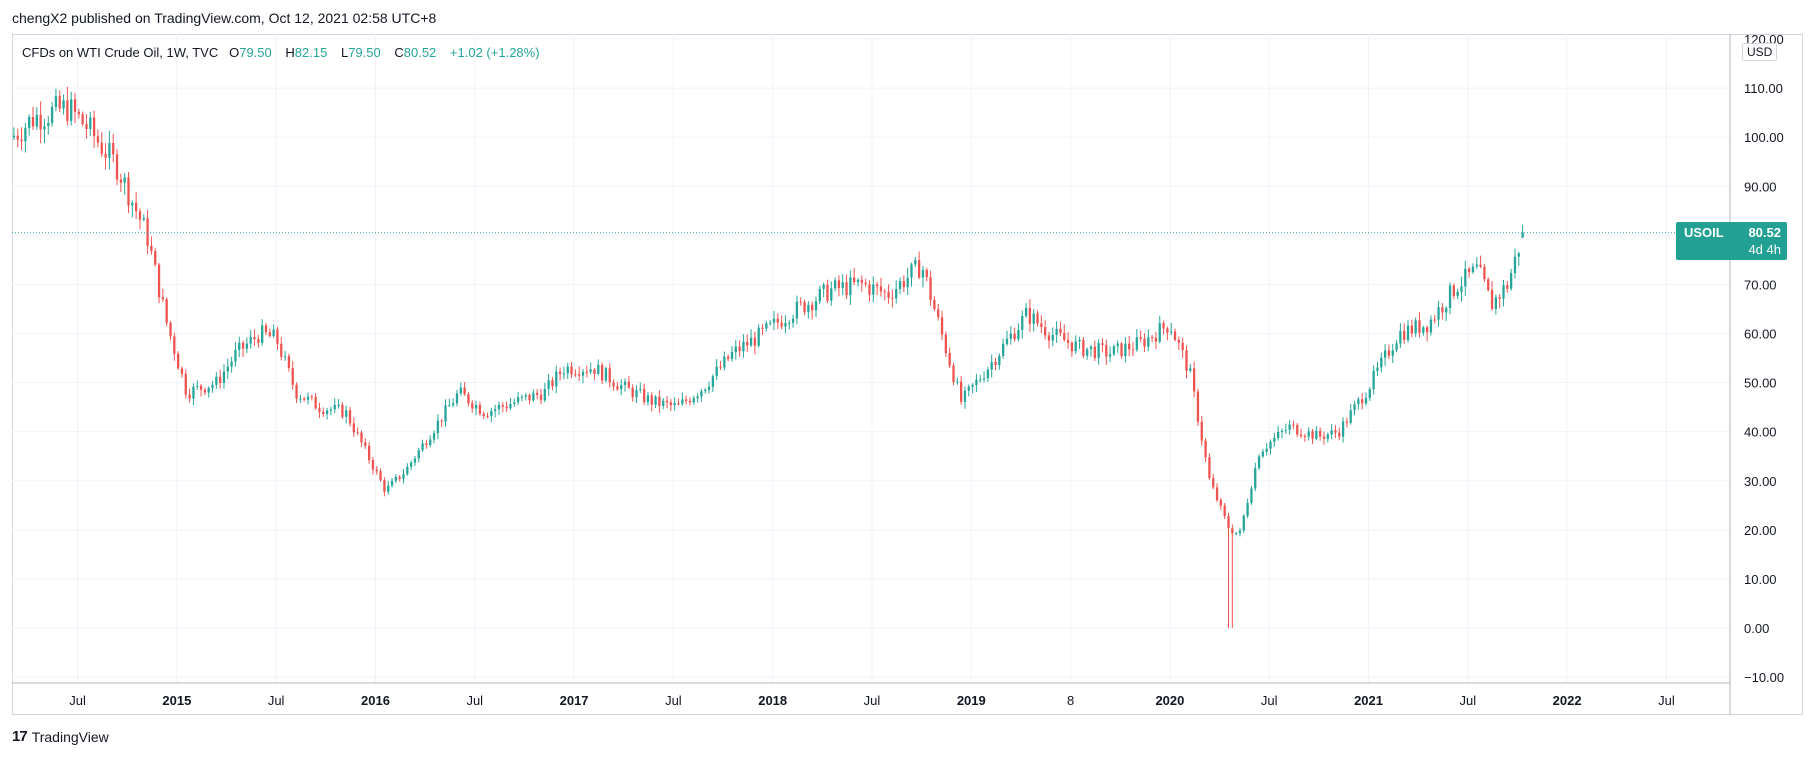 Image resolution: width=1813 pixels, height=760 pixels. Describe the element at coordinates (1764, 677) in the screenshot. I see `y-tick-label: −10.00` at that location.